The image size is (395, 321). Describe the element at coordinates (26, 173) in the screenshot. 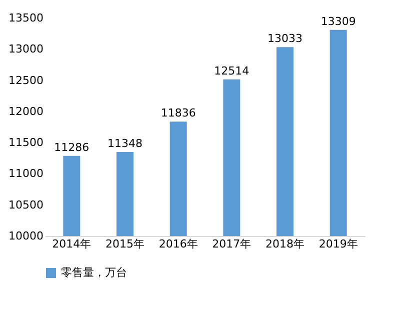

I see `y-tick-label: 11000` at that location.